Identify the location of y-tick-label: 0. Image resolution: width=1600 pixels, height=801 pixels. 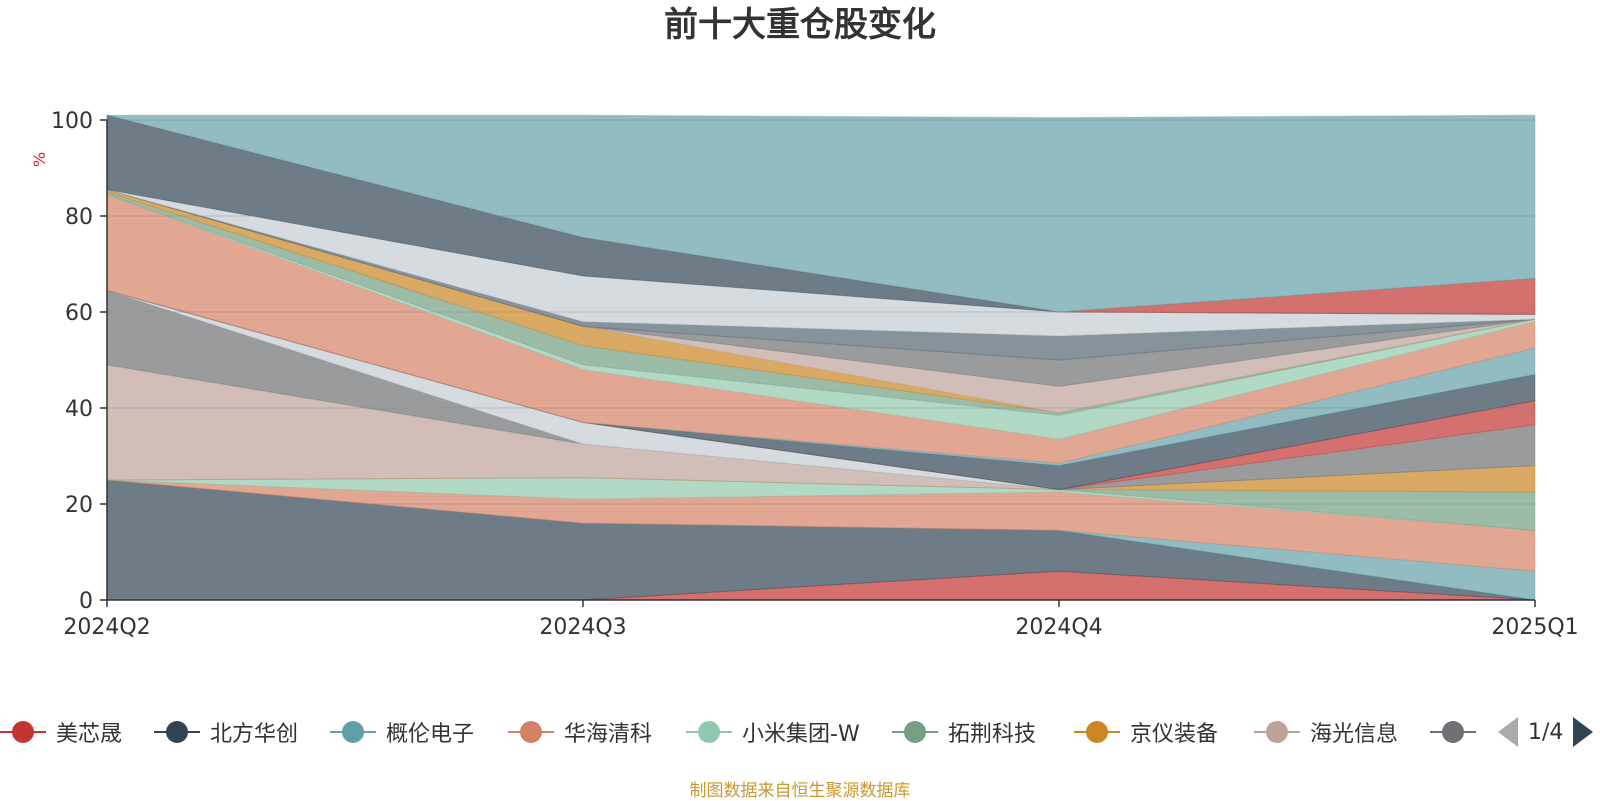
(86, 601).